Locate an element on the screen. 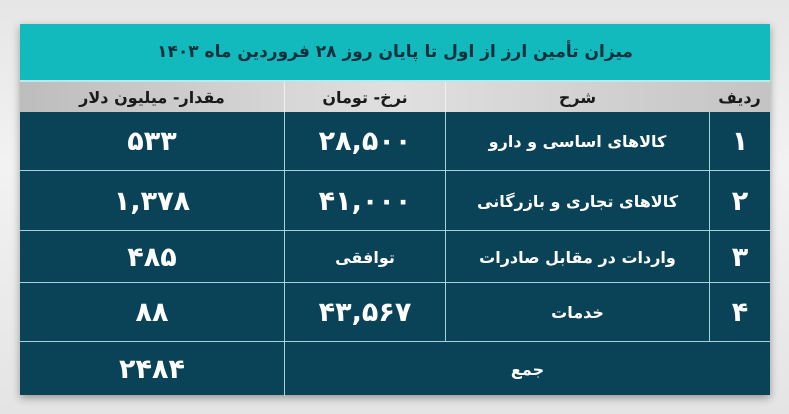 This screenshot has height=414, width=789. header-index: ردیف is located at coordinates (739, 97).